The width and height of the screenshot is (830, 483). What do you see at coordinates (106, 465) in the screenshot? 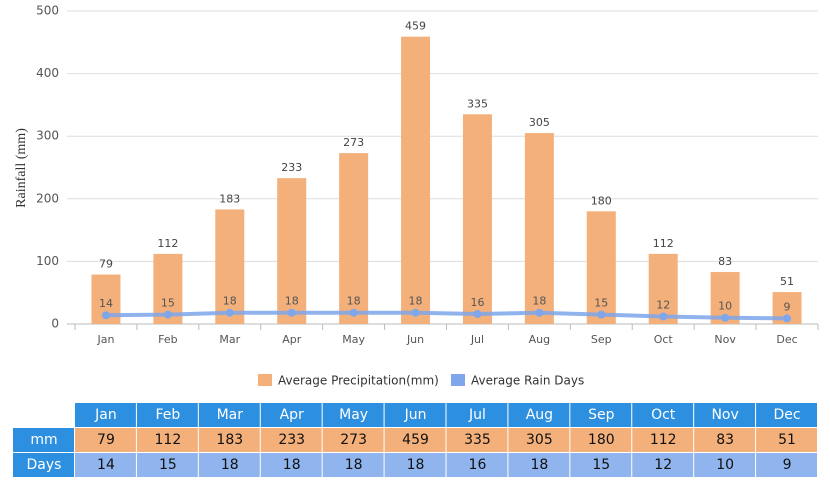
I see `table-value: 14` at bounding box center [106, 465].